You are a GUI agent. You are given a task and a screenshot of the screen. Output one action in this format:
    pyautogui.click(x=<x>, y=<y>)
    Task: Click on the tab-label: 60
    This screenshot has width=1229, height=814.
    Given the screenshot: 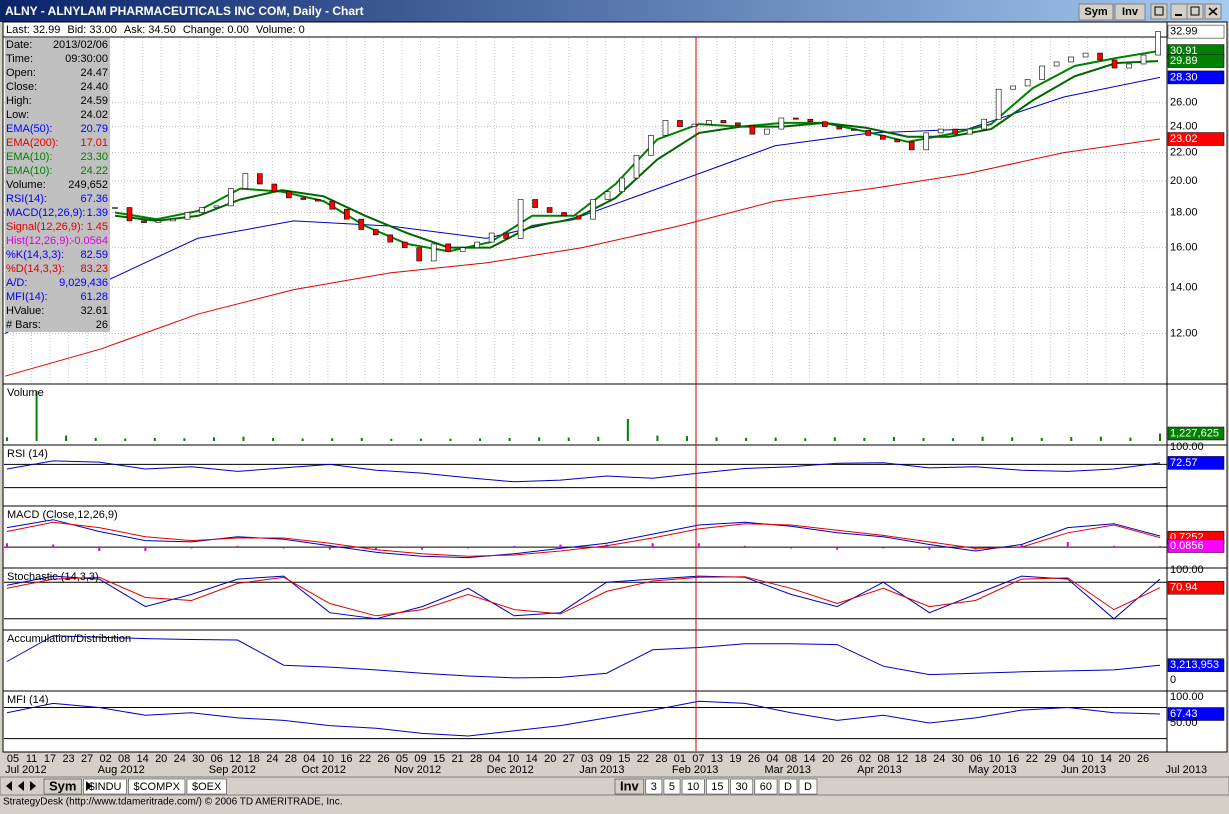 What is the action you would take?
    pyautogui.click(x=766, y=787)
    